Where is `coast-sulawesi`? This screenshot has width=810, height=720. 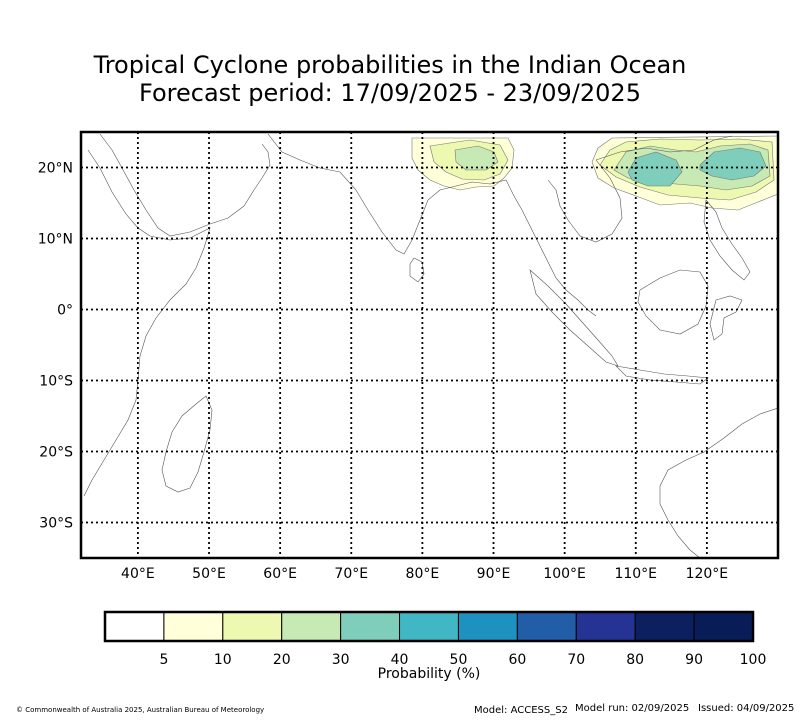 coast-sulawesi is located at coordinates (726, 318).